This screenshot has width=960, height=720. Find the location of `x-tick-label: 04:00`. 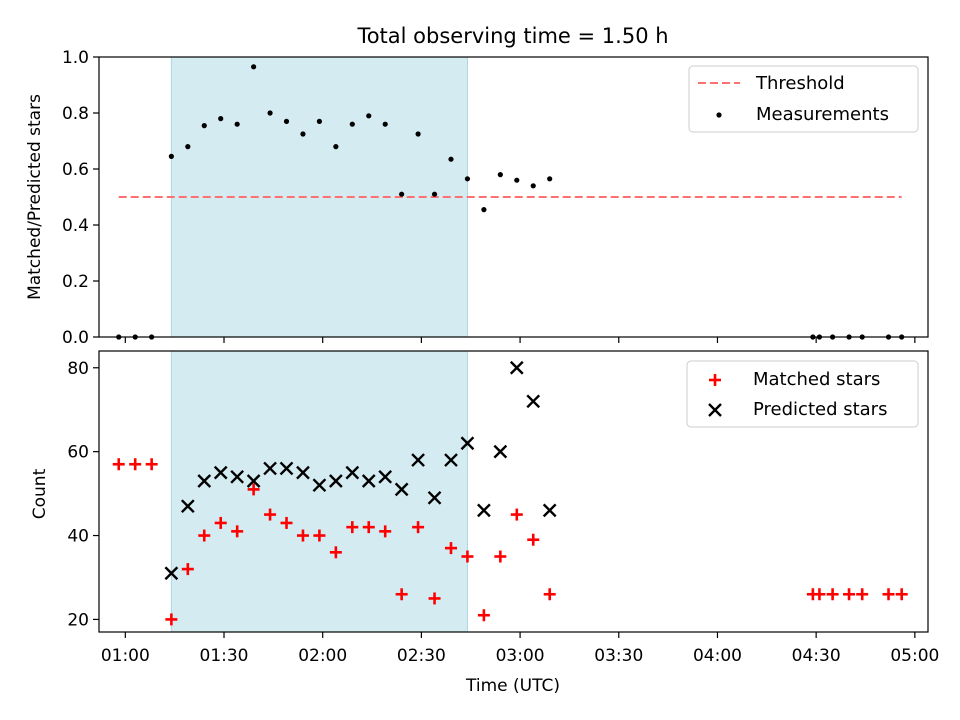

x-tick-label: 04:00 is located at coordinates (717, 656).